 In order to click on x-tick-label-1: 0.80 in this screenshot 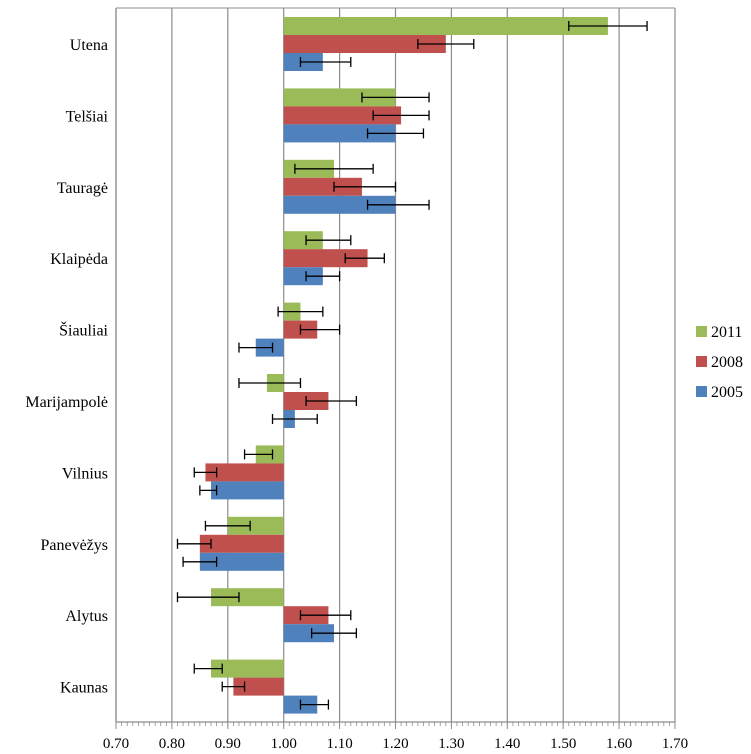, I will do `click(172, 744)`.